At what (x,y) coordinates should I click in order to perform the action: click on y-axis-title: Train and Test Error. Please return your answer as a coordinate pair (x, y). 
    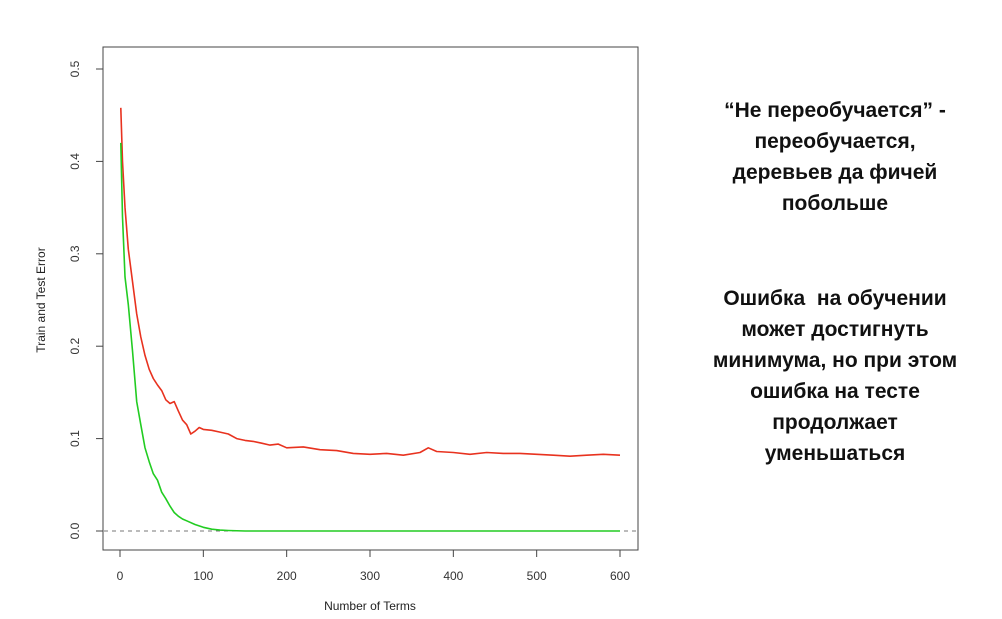
    Looking at the image, I should click on (41, 299).